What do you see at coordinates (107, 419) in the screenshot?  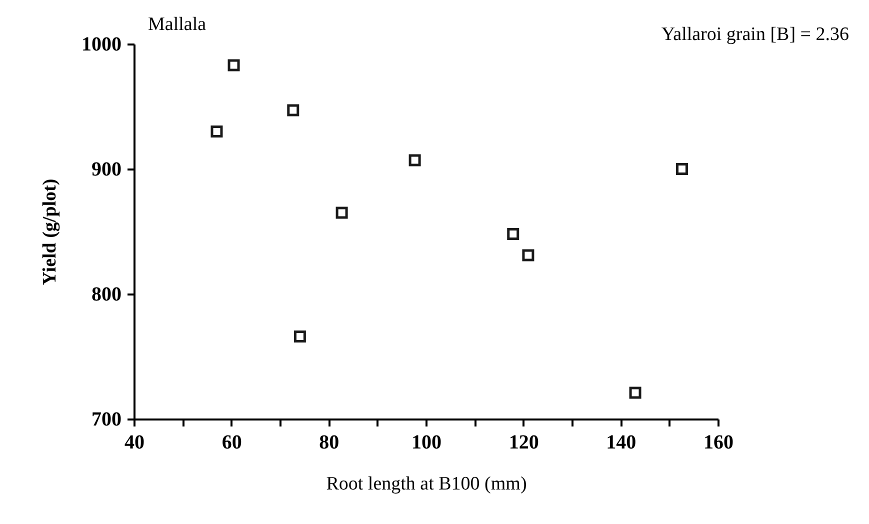 I see `y-tick-label: 700` at bounding box center [107, 419].